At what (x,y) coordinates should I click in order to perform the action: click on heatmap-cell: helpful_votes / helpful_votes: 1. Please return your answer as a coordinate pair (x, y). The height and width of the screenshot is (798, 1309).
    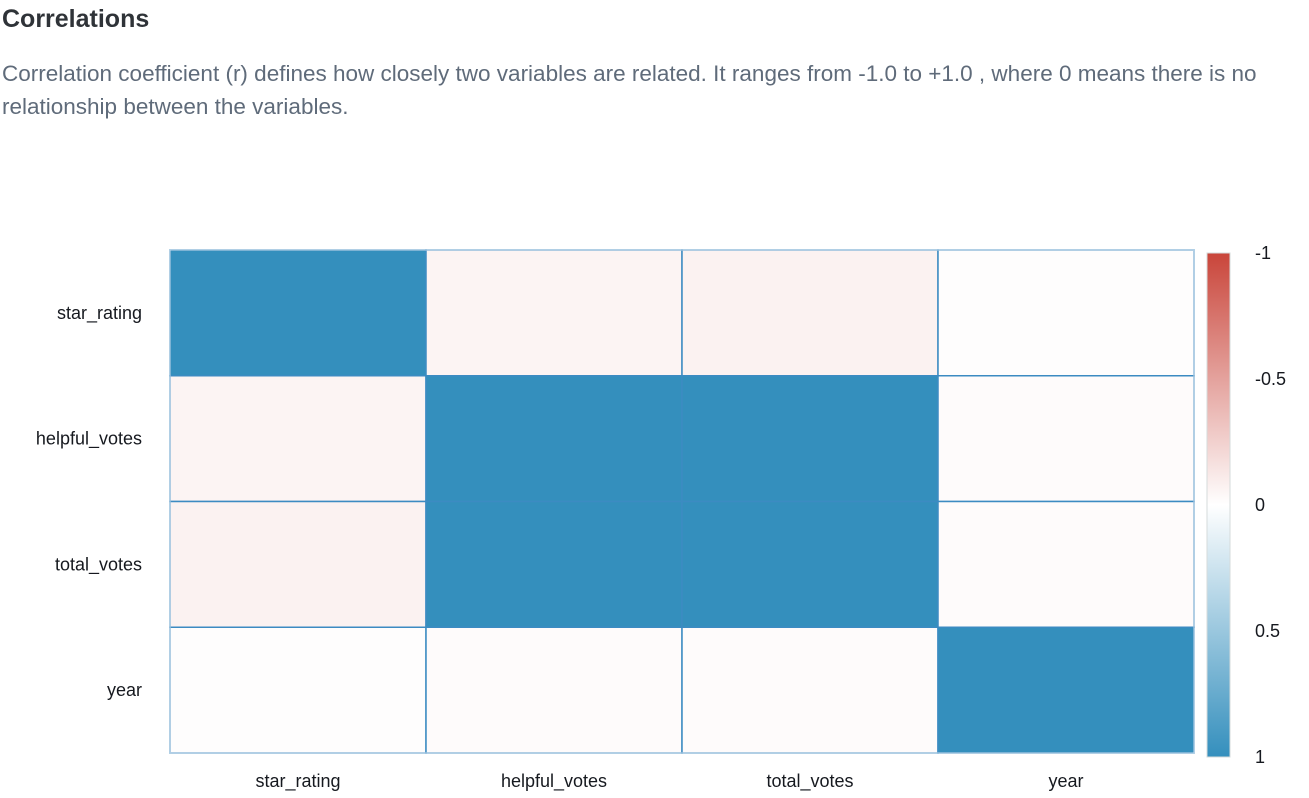
    Looking at the image, I should click on (554, 439).